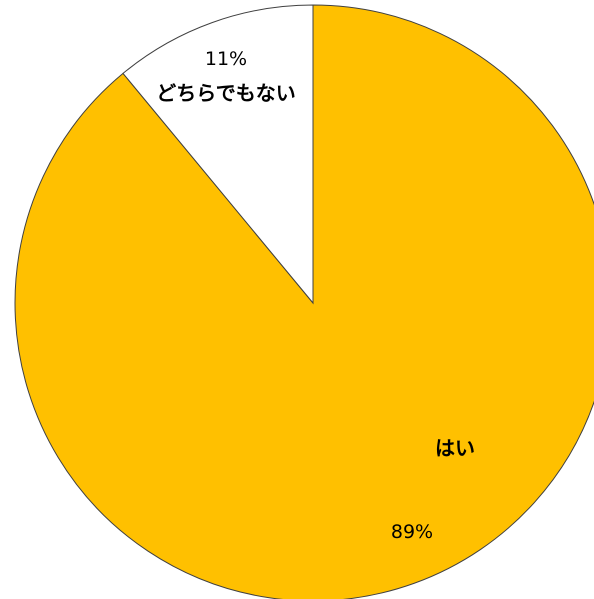 This screenshot has height=599, width=594. What do you see at coordinates (455, 448) in the screenshot?
I see `slice-label-hai: はい` at bounding box center [455, 448].